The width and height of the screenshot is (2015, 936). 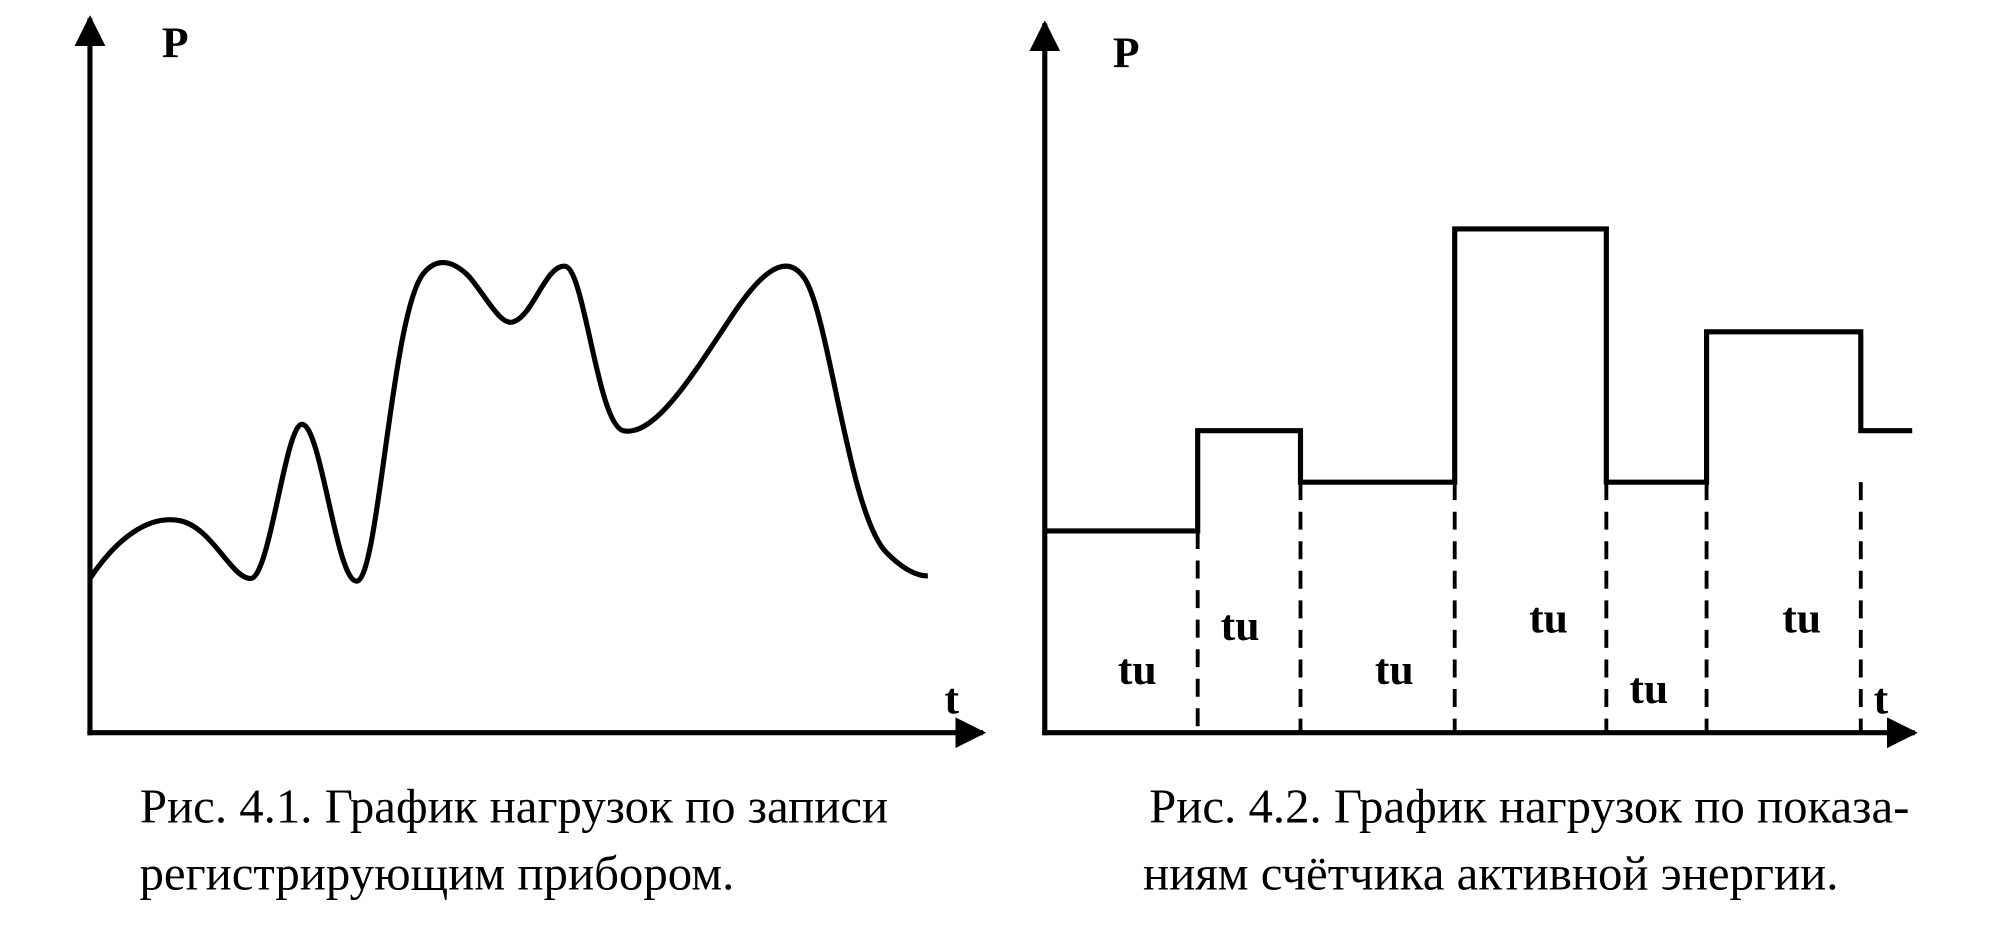 I want to click on caption: Рис. 4.1. График нагрузок по записи, so click(x=514, y=806).